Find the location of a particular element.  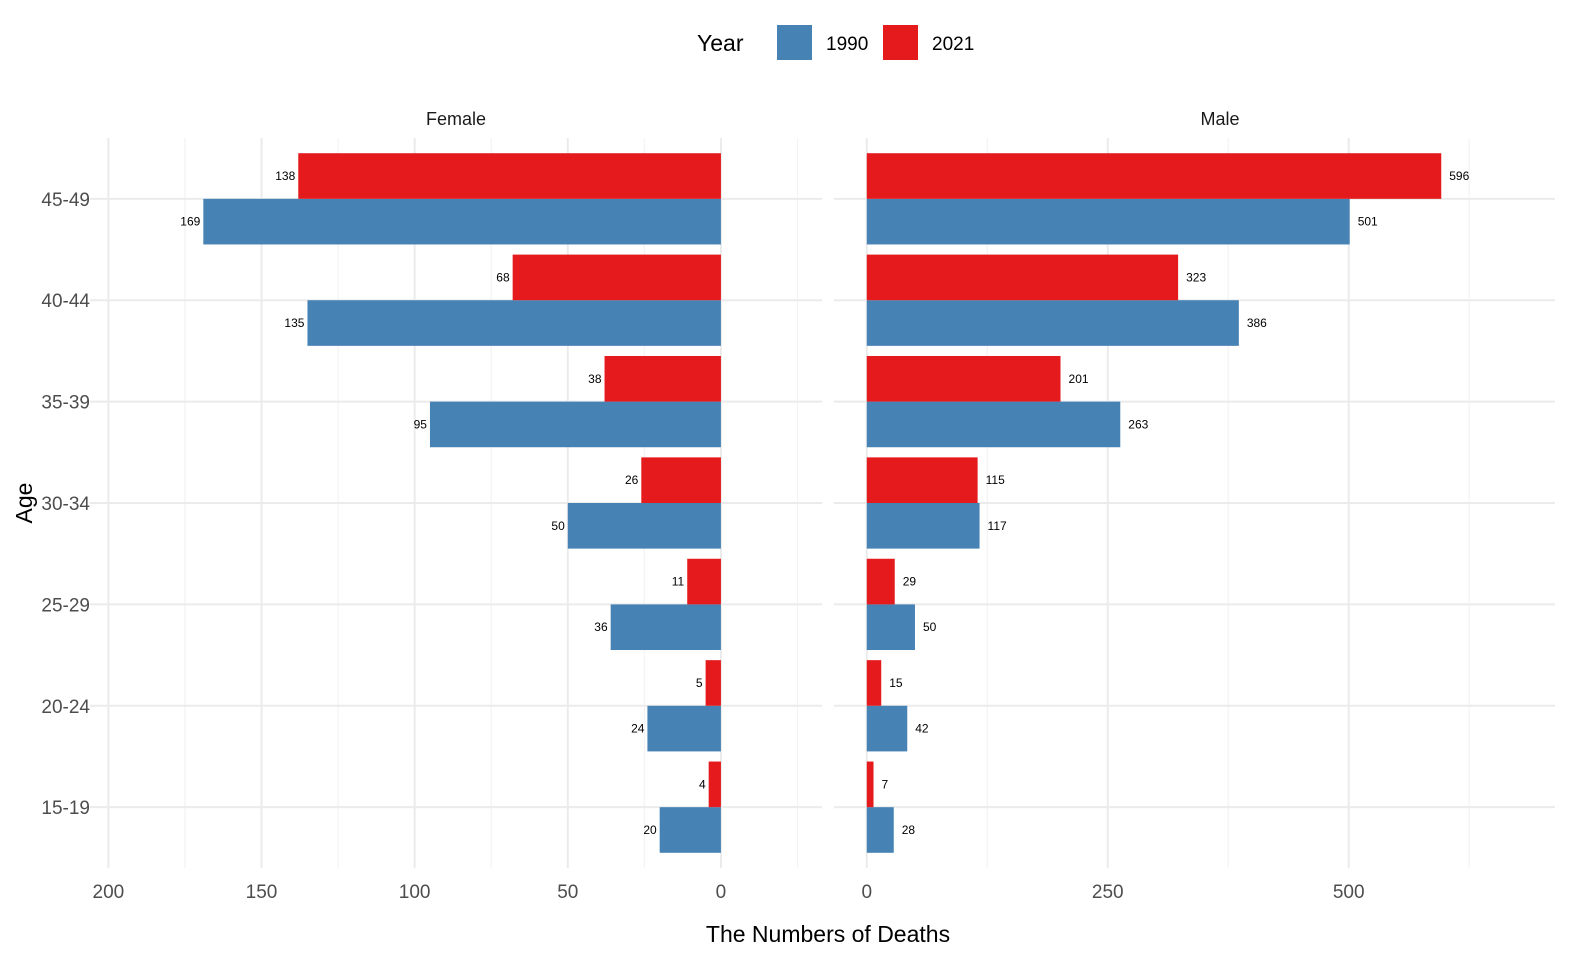

data-label: 42 is located at coordinates (922, 729).